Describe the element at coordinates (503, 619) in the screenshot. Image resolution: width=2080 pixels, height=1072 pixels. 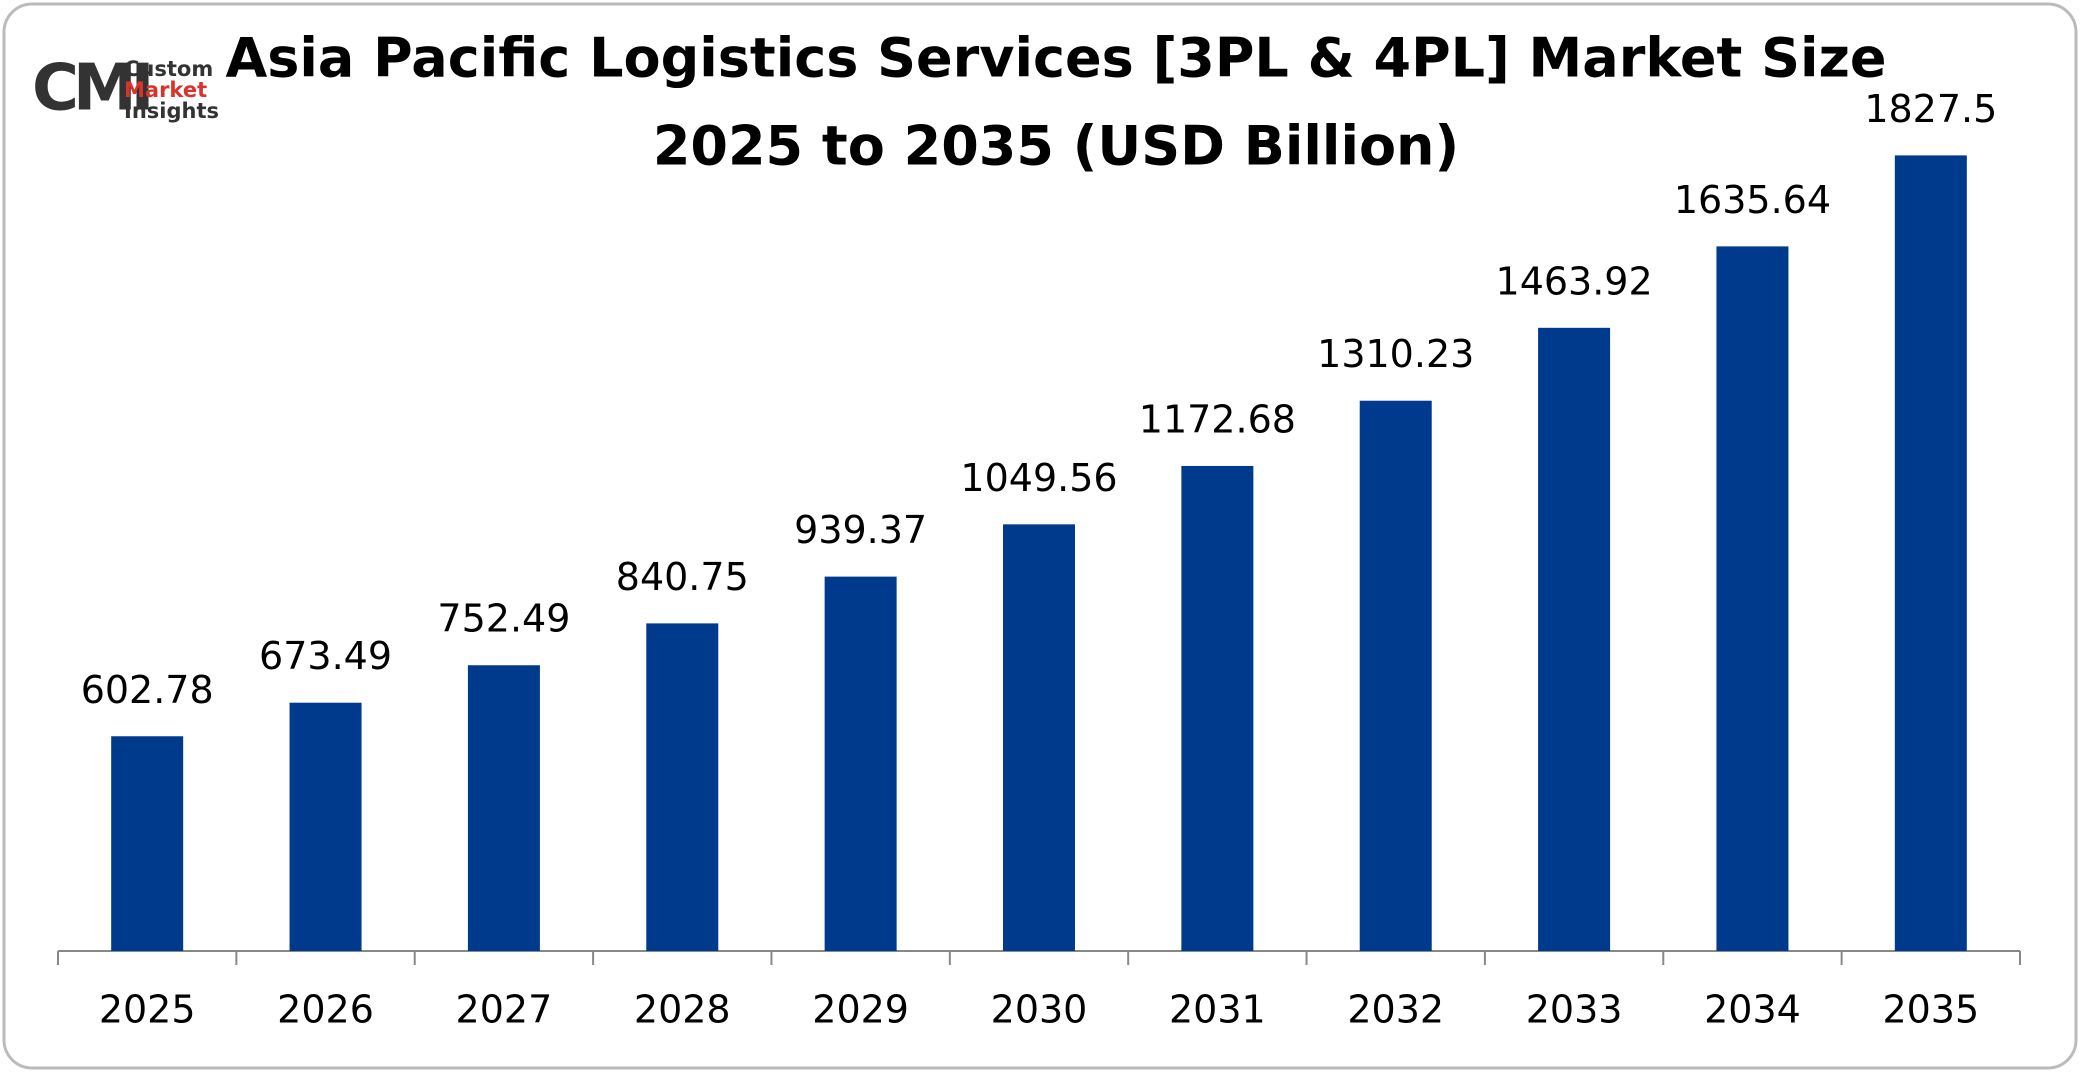
I see `data-label: 752.49` at that location.